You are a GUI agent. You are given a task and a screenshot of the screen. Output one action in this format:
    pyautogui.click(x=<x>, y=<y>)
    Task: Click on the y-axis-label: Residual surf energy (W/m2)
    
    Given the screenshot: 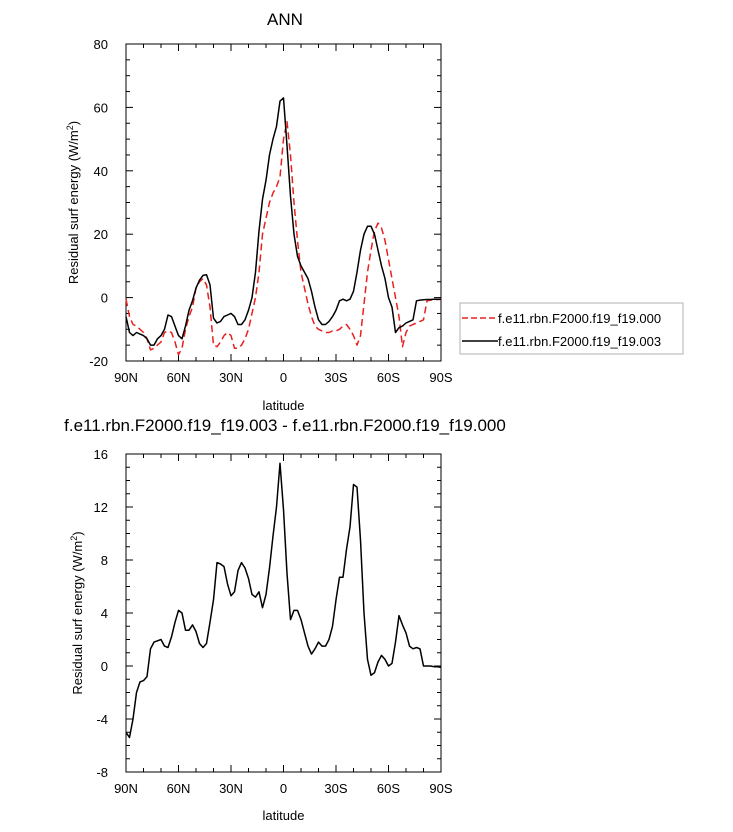 What is the action you would take?
    pyautogui.click(x=73, y=202)
    